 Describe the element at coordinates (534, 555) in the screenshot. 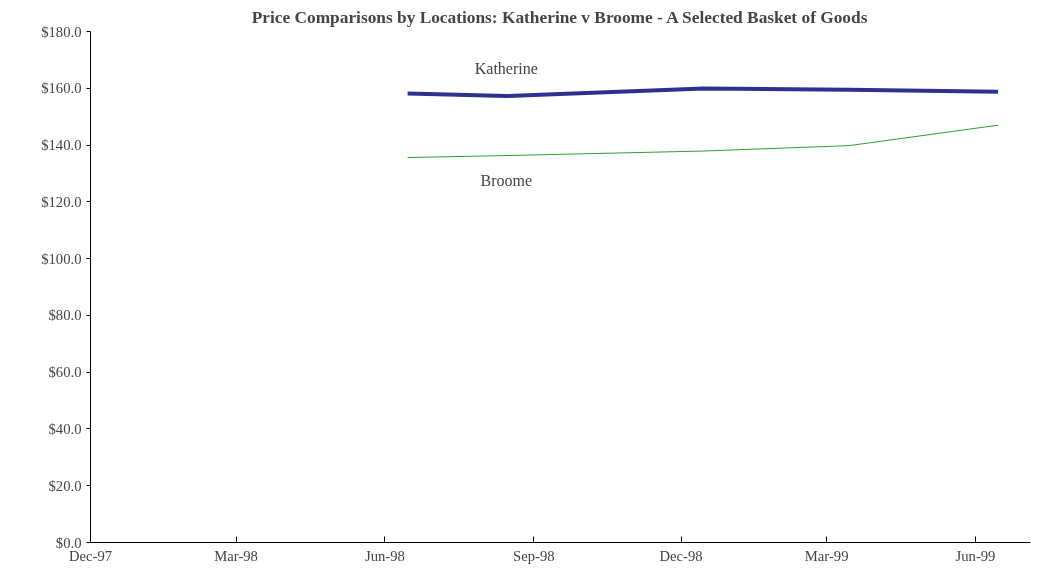

I see `x-tick-label: Sep-98` at that location.